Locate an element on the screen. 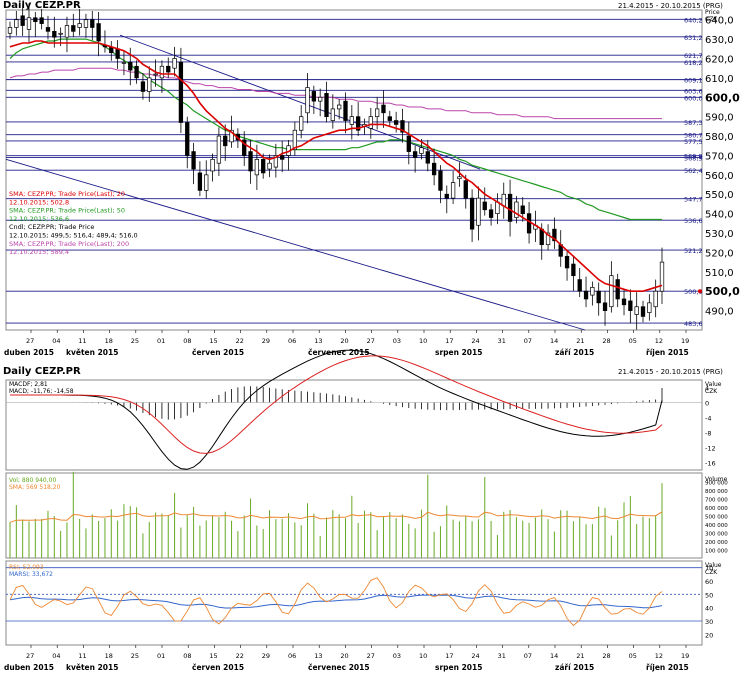 This screenshot has width=742, height=683. price-month-label: září 2015 is located at coordinates (574, 352).